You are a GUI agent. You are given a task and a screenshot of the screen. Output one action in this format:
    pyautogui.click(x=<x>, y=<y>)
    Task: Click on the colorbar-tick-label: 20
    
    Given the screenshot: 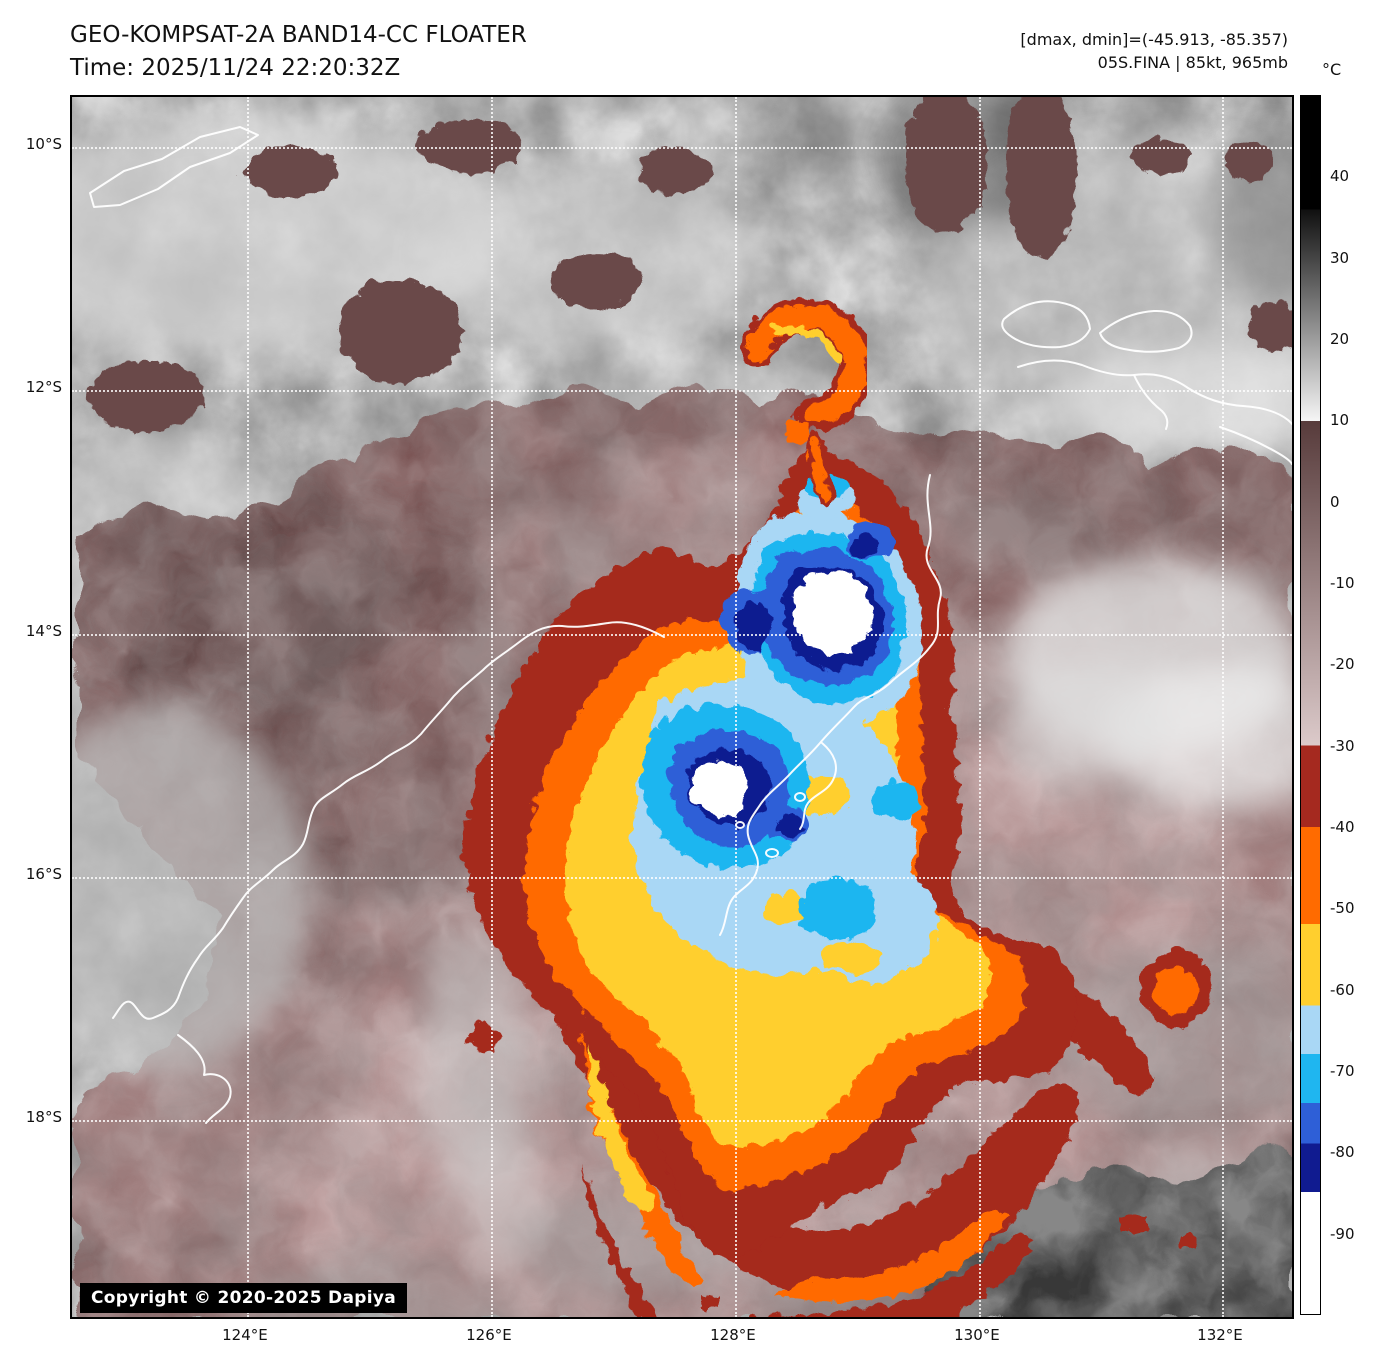 What is the action you would take?
    pyautogui.click(x=1340, y=339)
    